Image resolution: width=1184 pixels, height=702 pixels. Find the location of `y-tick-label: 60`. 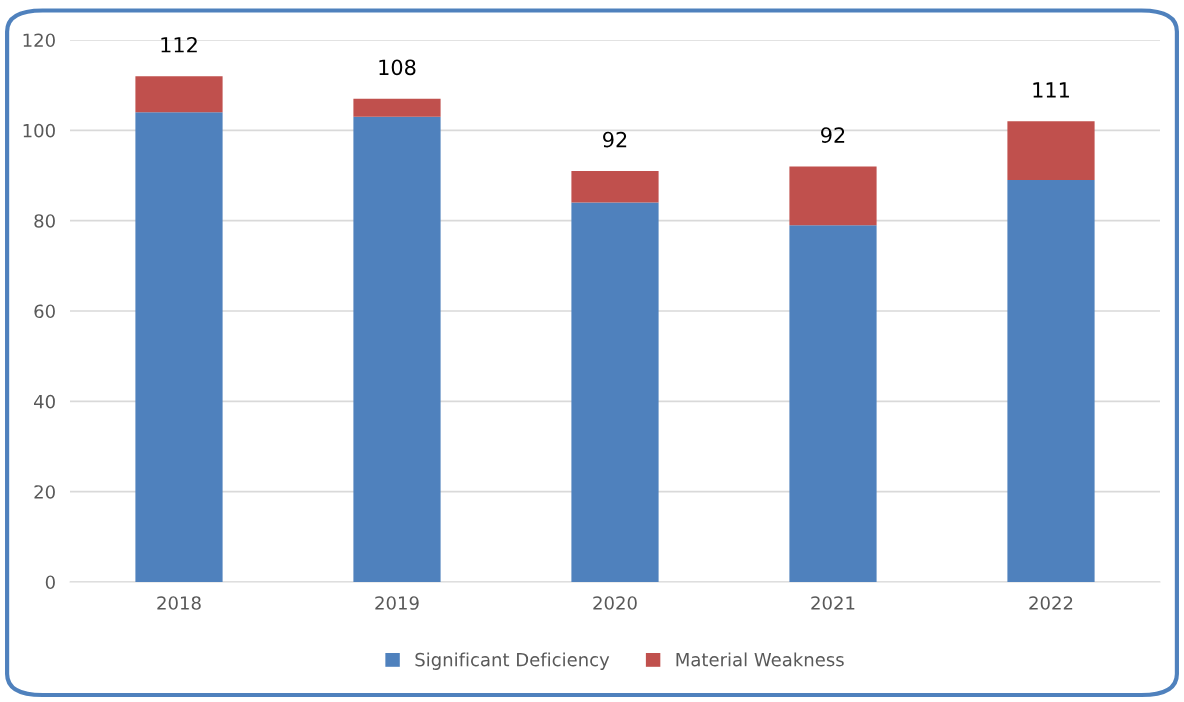

y-tick-label: 60 is located at coordinates (44, 311).